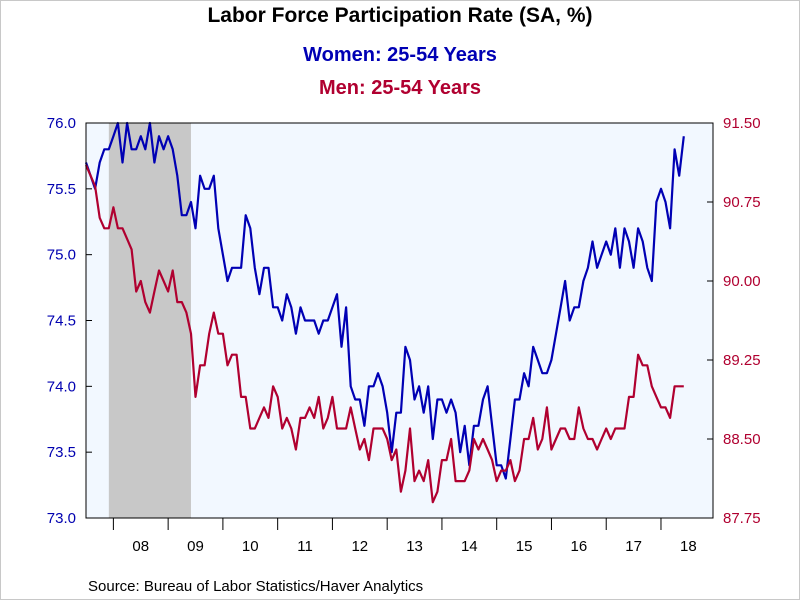 Image resolution: width=800 pixels, height=600 pixels. What do you see at coordinates (414, 546) in the screenshot?
I see `x-axis-tick-label: 13` at bounding box center [414, 546].